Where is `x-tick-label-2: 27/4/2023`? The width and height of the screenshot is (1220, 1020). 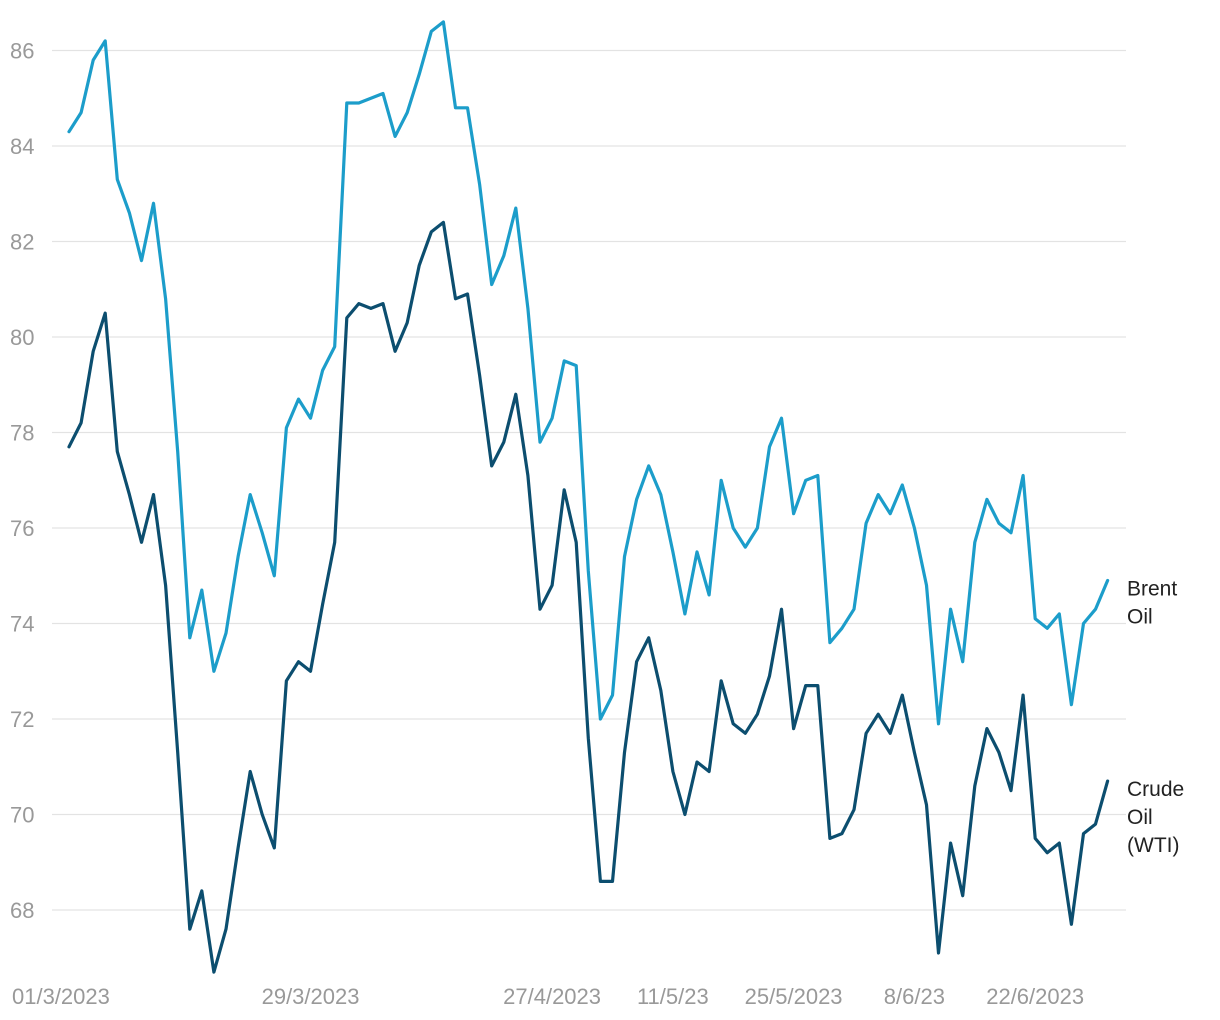 x-tick-label-2: 27/4/2023 is located at coordinates (552, 996).